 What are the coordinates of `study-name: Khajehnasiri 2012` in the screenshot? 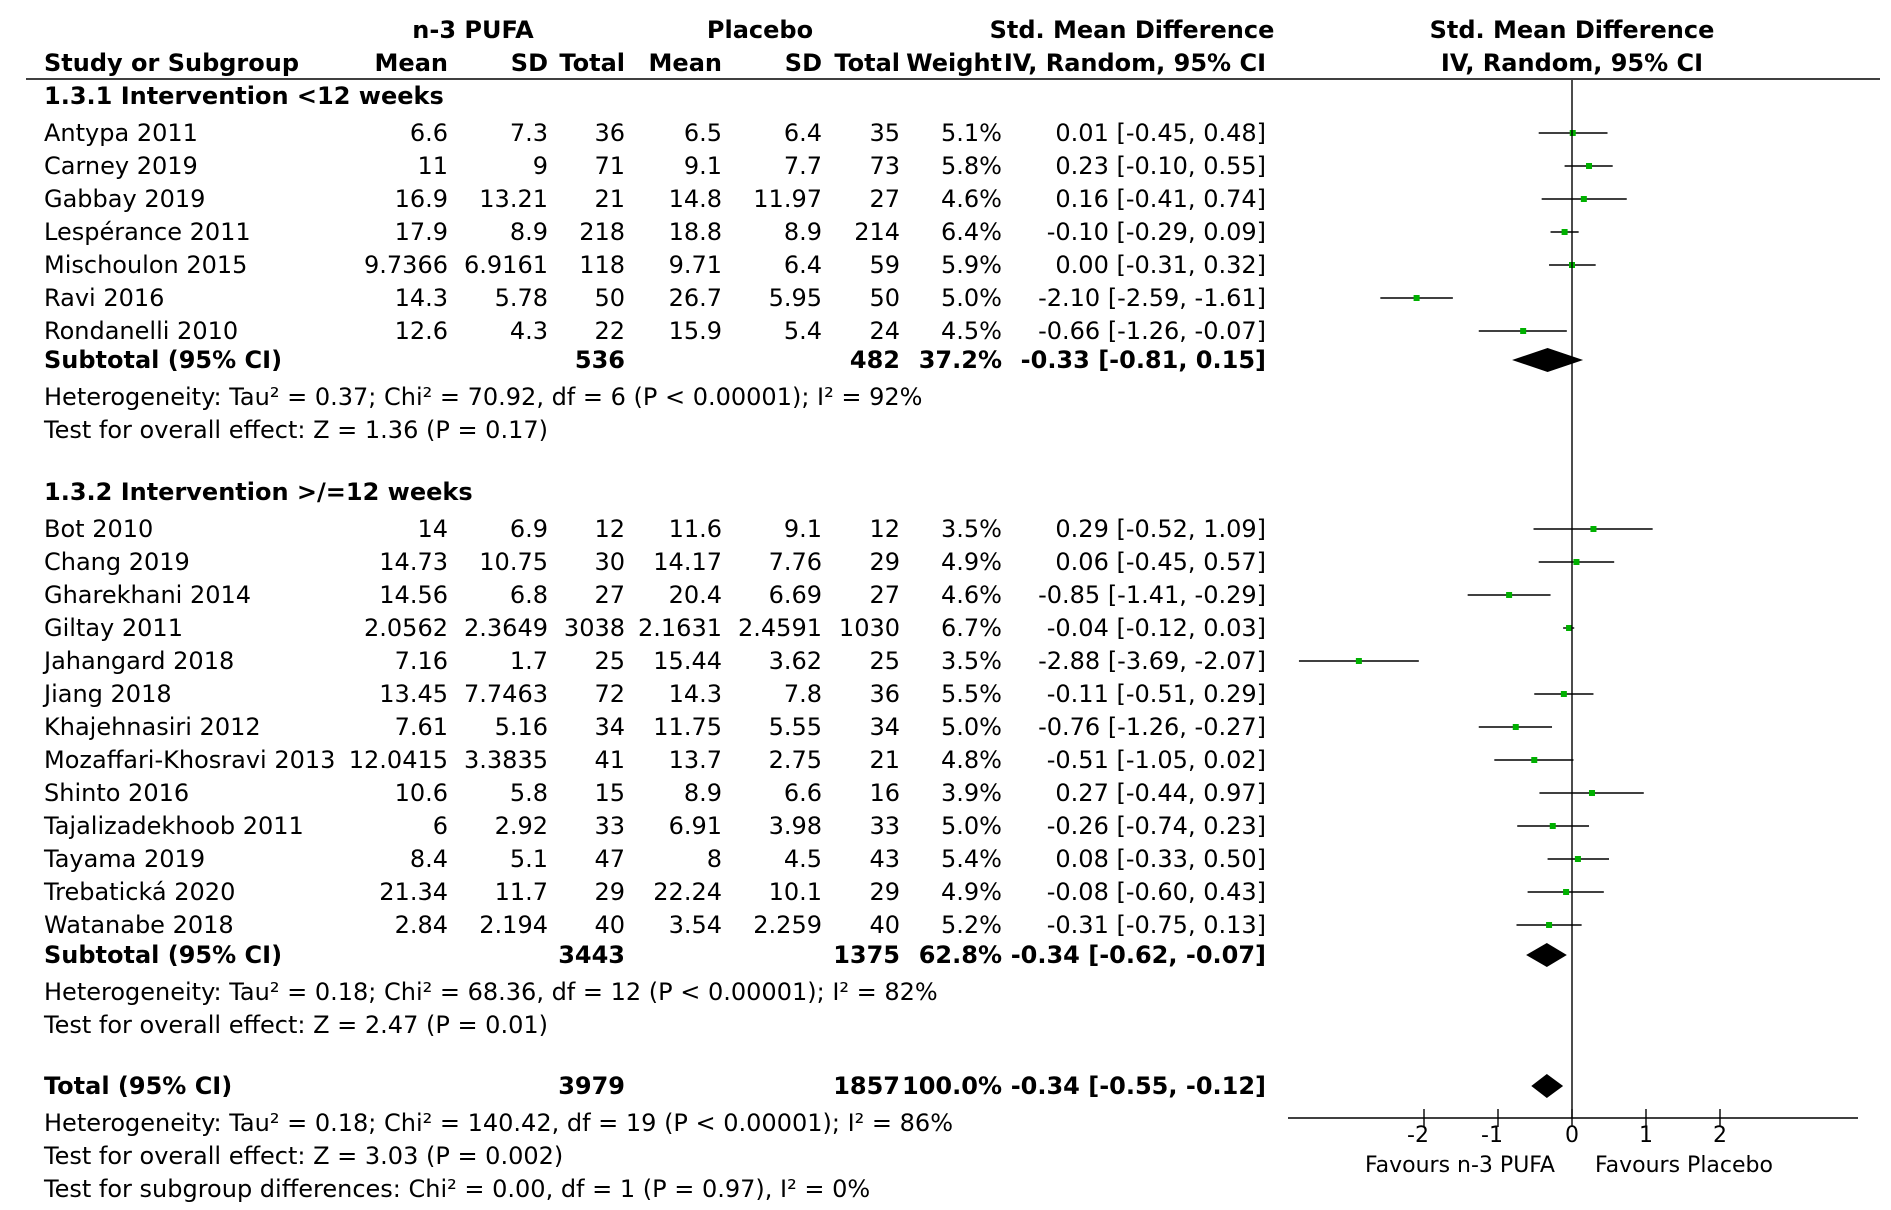 It's located at (152, 727).